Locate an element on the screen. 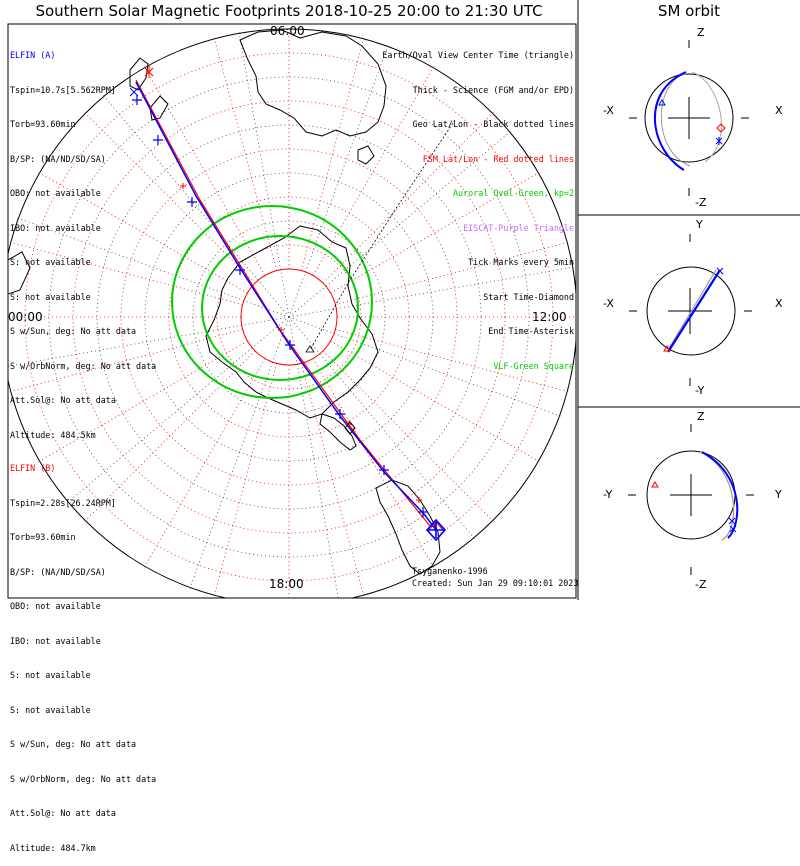  legend-item: Geo Lat/Lon - Black dotted lines is located at coordinates (493, 124).